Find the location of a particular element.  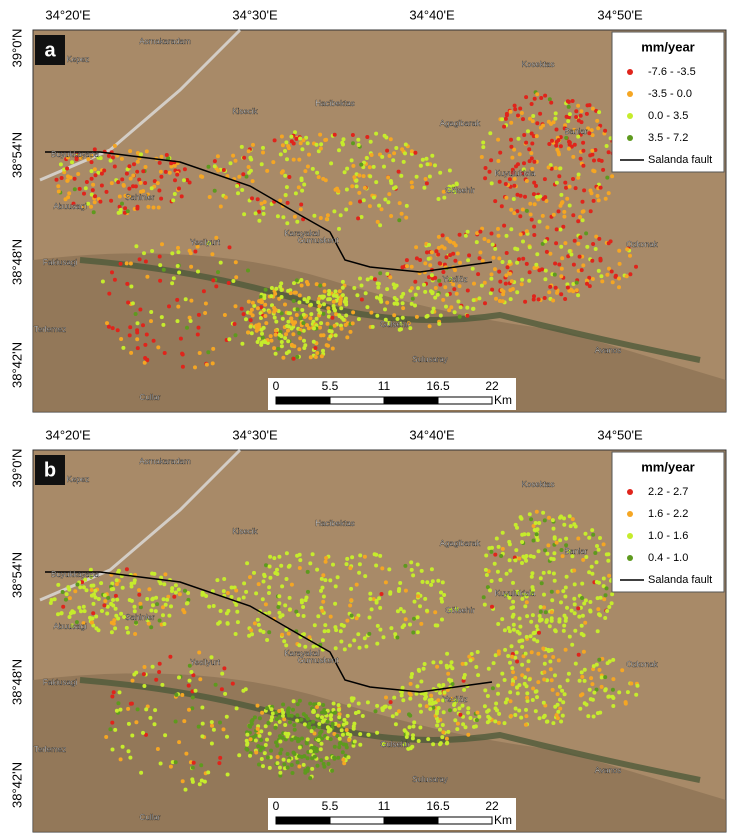

place-name: Cullar is located at coordinates (150, 397).